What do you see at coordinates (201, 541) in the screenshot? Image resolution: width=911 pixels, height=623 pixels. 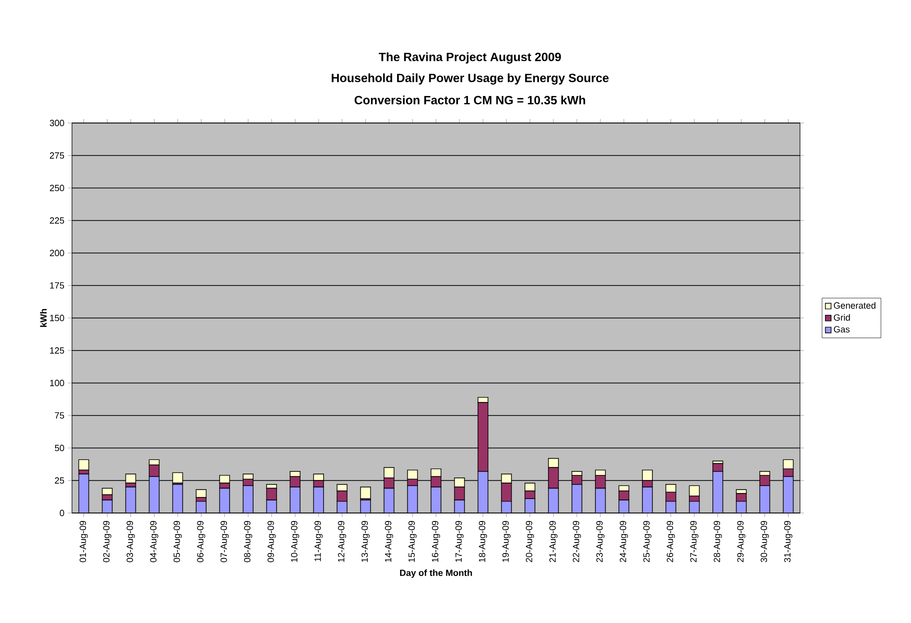 I see `x-tick-label: 06-Aug-09` at bounding box center [201, 541].